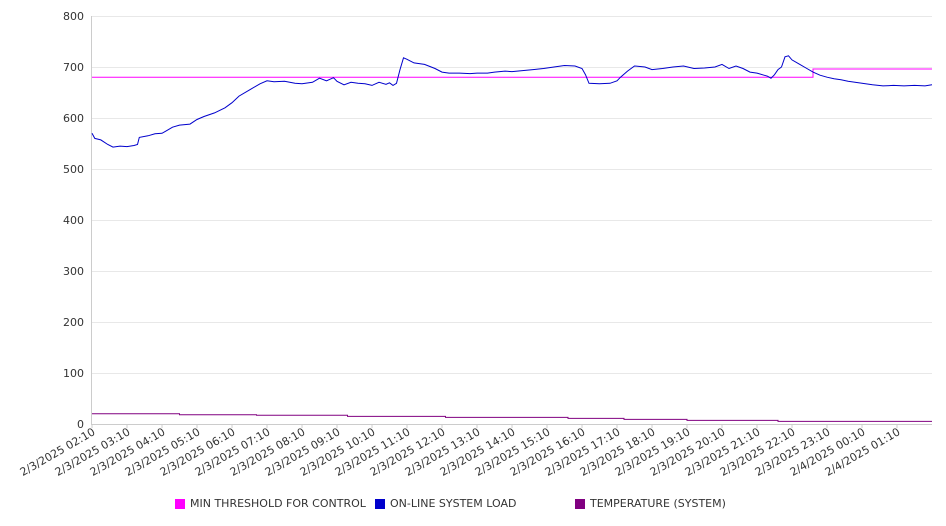 The image size is (946, 526). I want to click on y-tick-label: 200, so click(73, 322).